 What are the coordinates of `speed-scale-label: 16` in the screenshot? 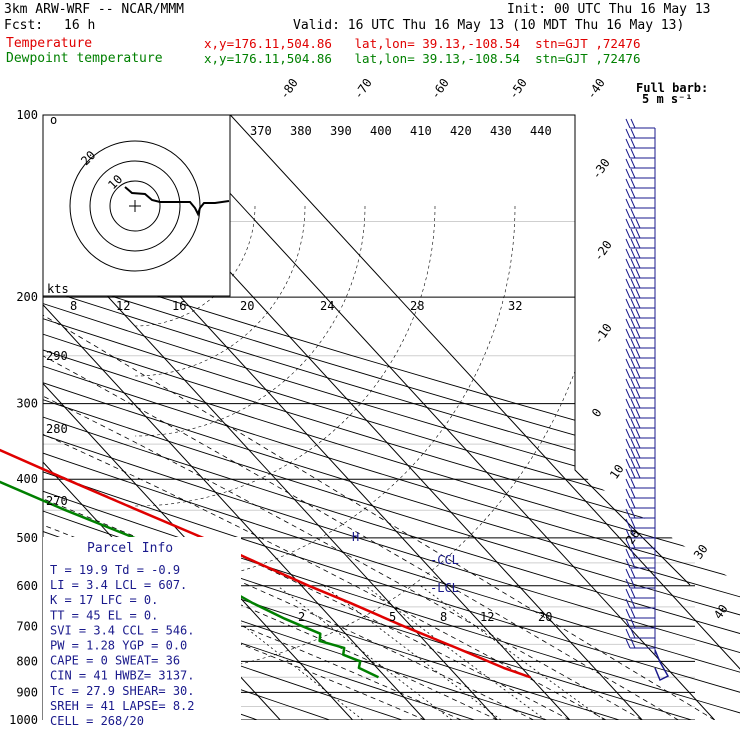 It's located at (179, 306).